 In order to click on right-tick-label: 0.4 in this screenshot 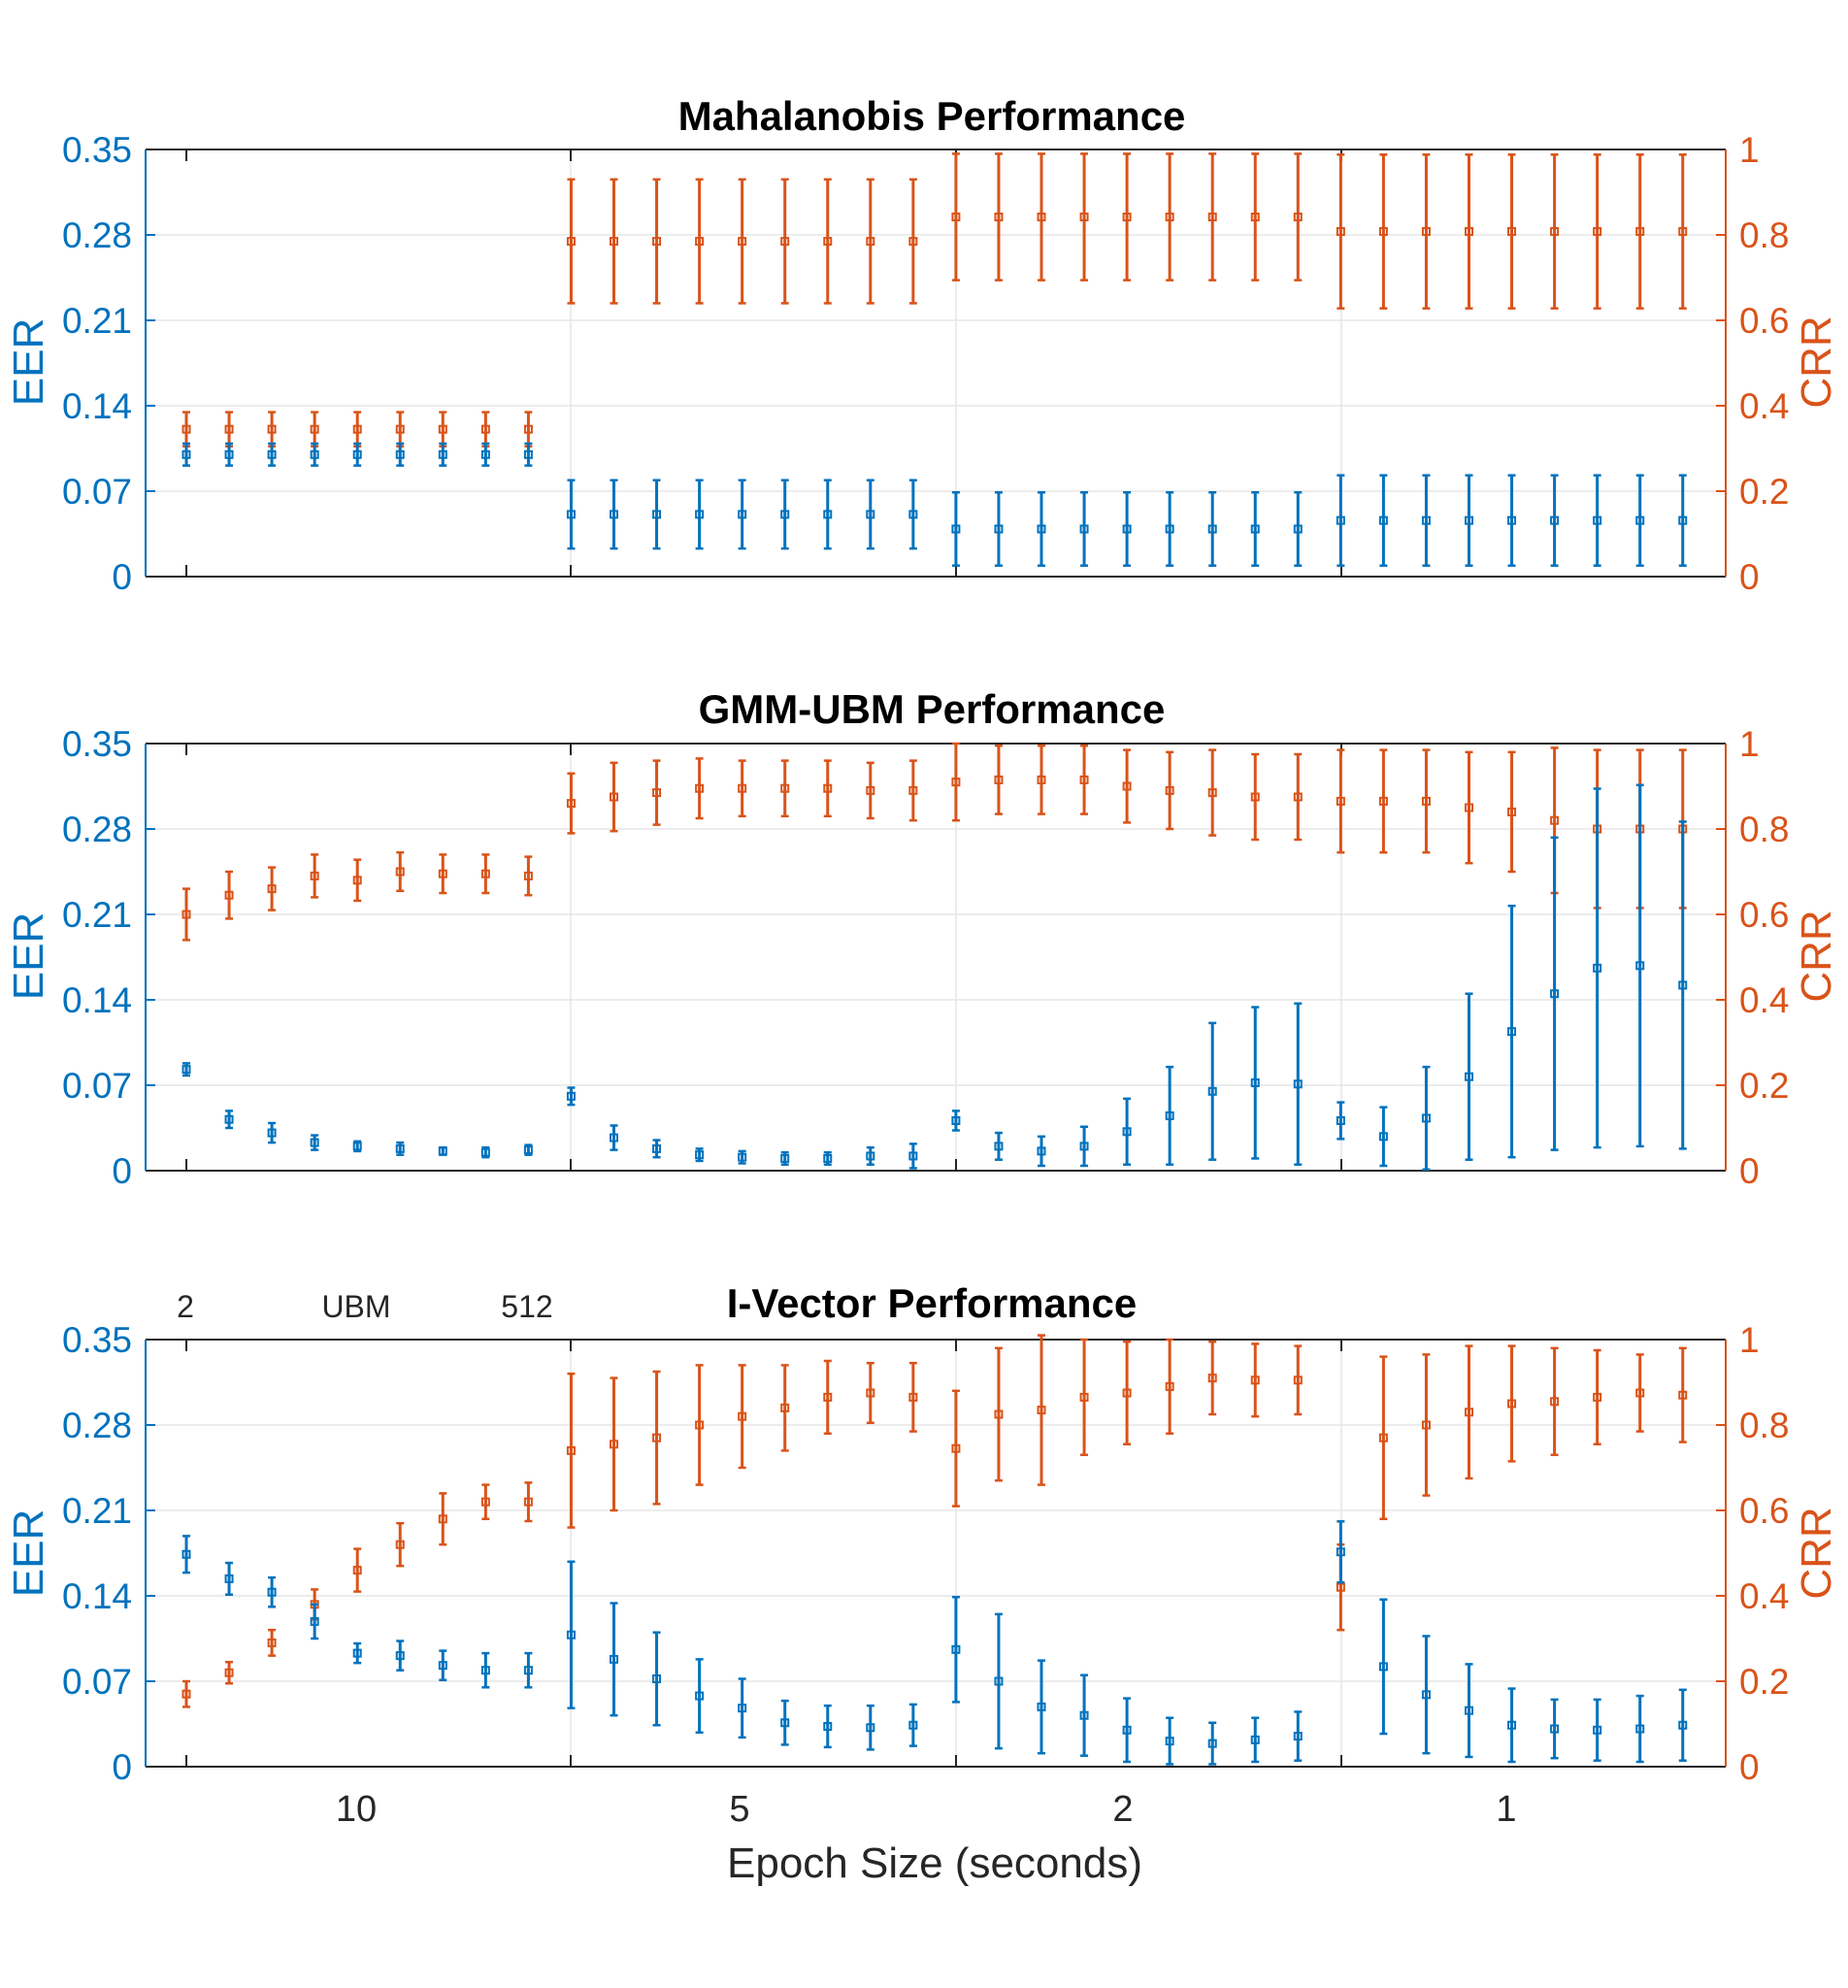, I will do `click(1764, 1000)`.